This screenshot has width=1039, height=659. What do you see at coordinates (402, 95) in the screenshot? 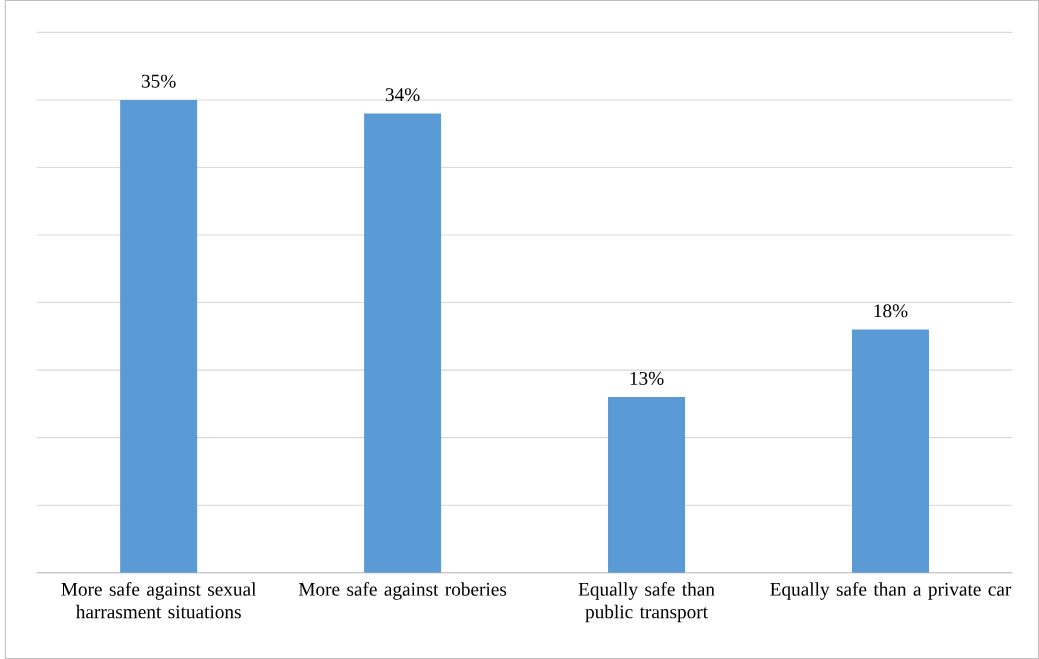
I see `data-label: 34%` at bounding box center [402, 95].